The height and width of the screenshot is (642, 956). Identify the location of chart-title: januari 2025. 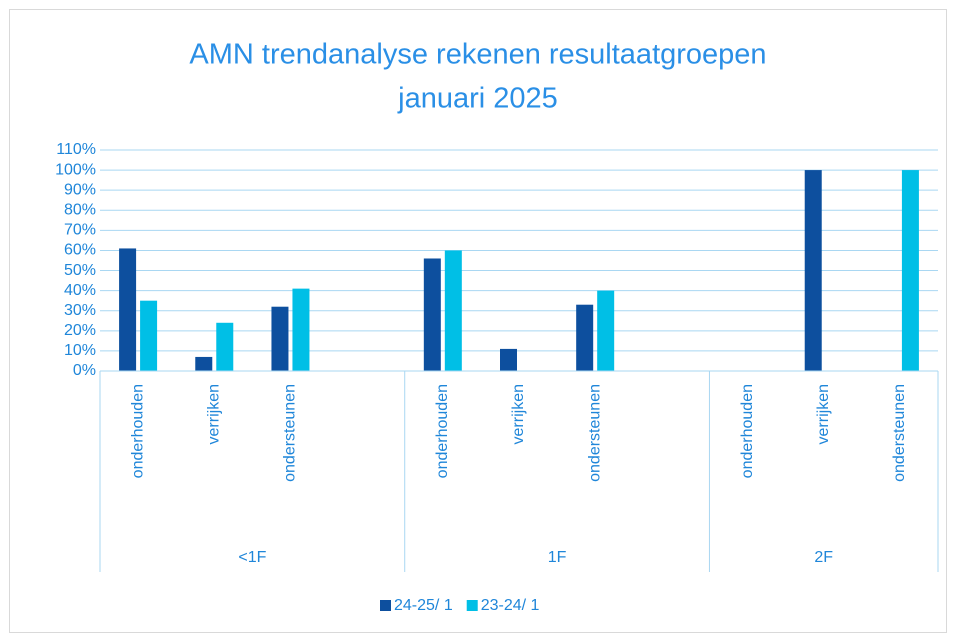
(477, 99).